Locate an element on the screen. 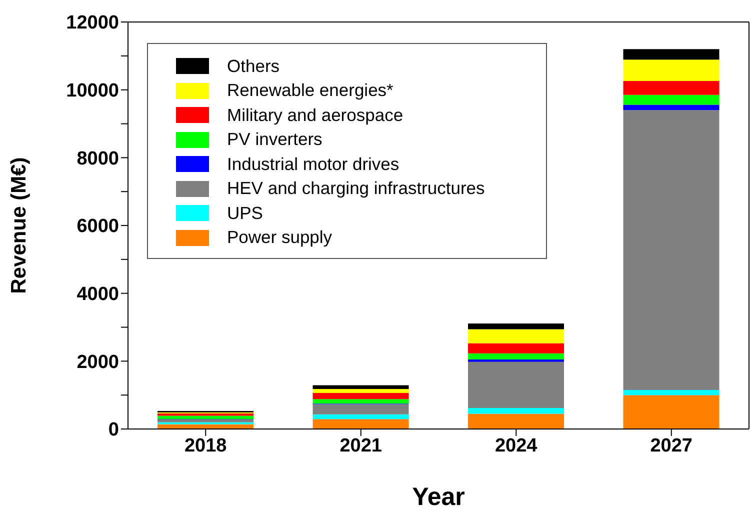 The width and height of the screenshot is (751, 507). y-tick-label: 8000 is located at coordinates (97, 159).